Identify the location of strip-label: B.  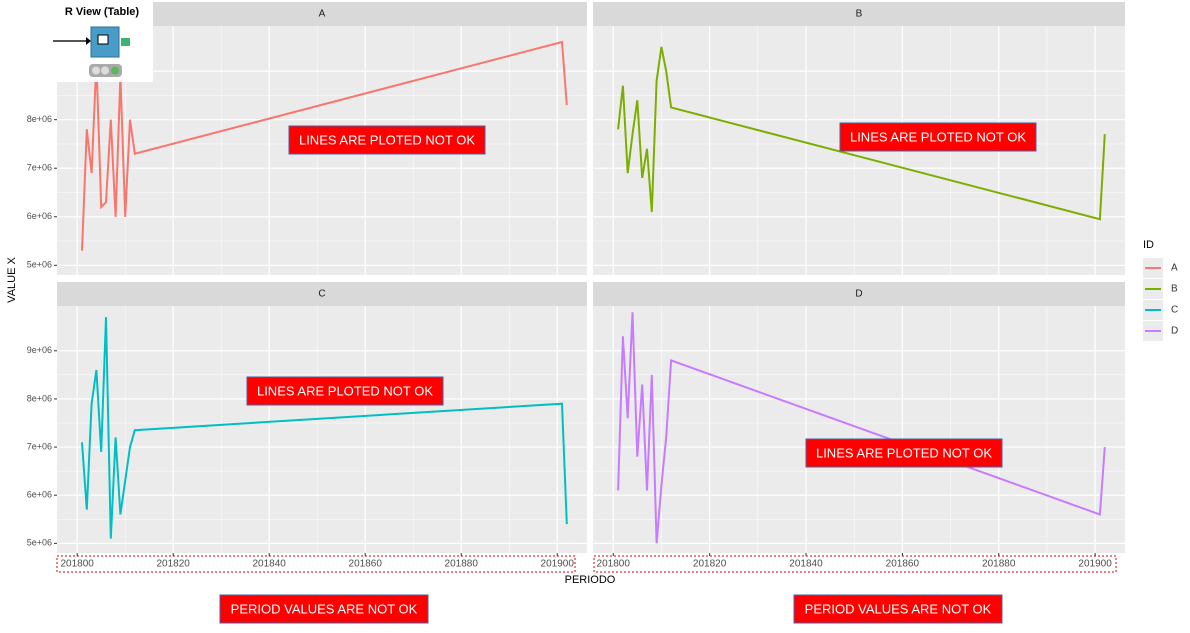
(859, 14).